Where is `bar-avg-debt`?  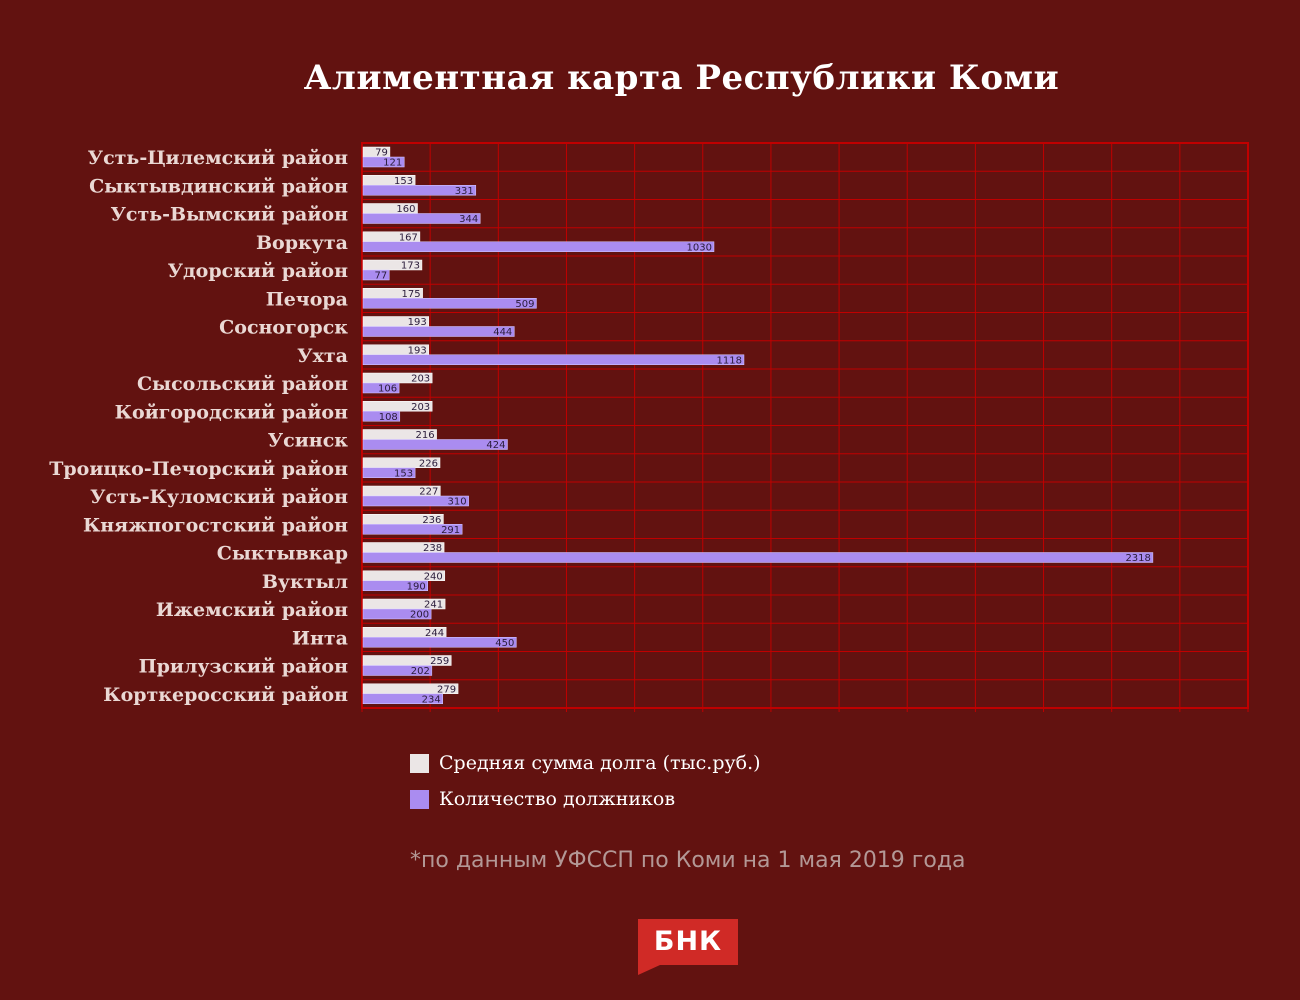
bar-avg-debt is located at coordinates (392, 265).